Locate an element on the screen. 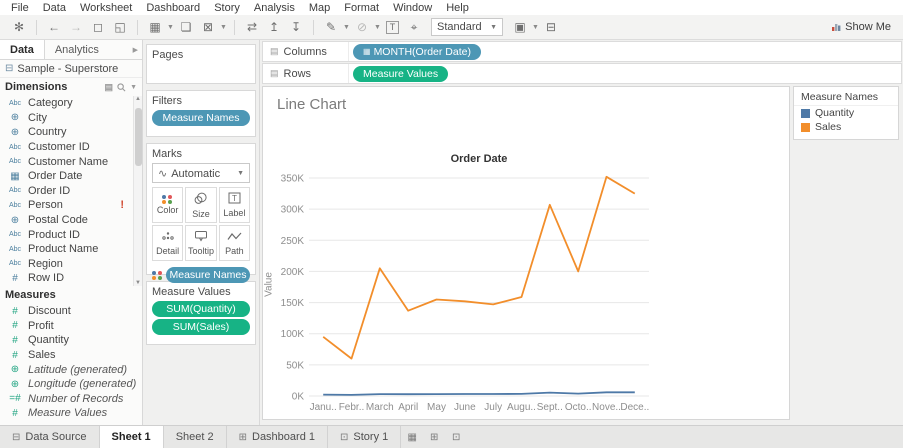  undo-icon: ← is located at coordinates (54, 27).